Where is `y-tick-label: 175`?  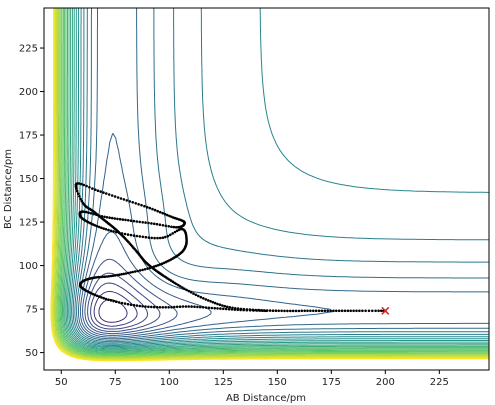 y-tick-label: 175 is located at coordinates (28, 136).